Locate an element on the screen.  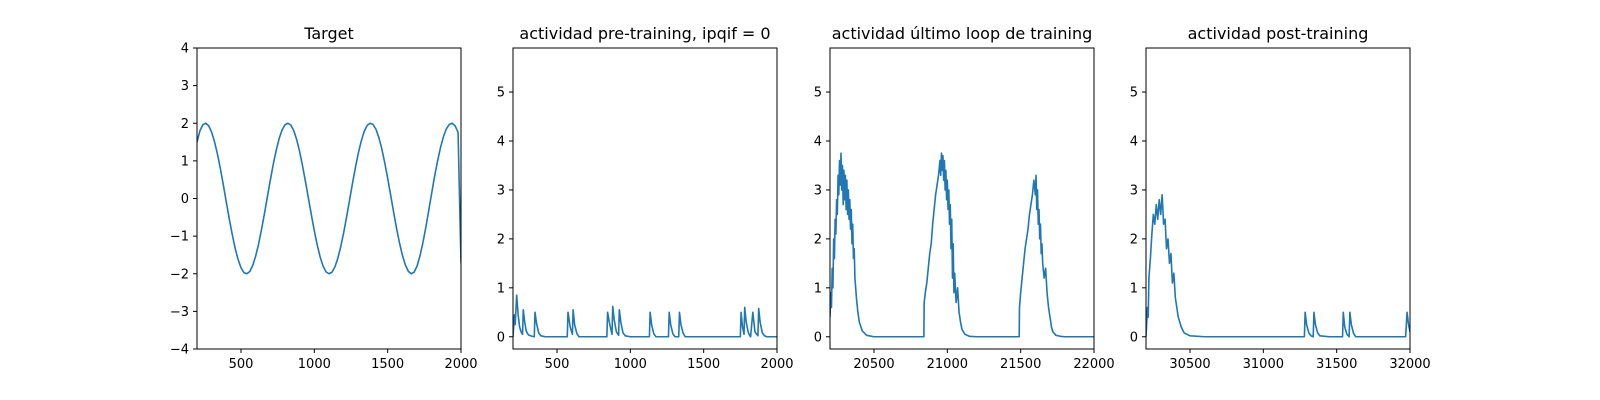
x-tick-label-1-2: 1500 is located at coordinates (703, 364).